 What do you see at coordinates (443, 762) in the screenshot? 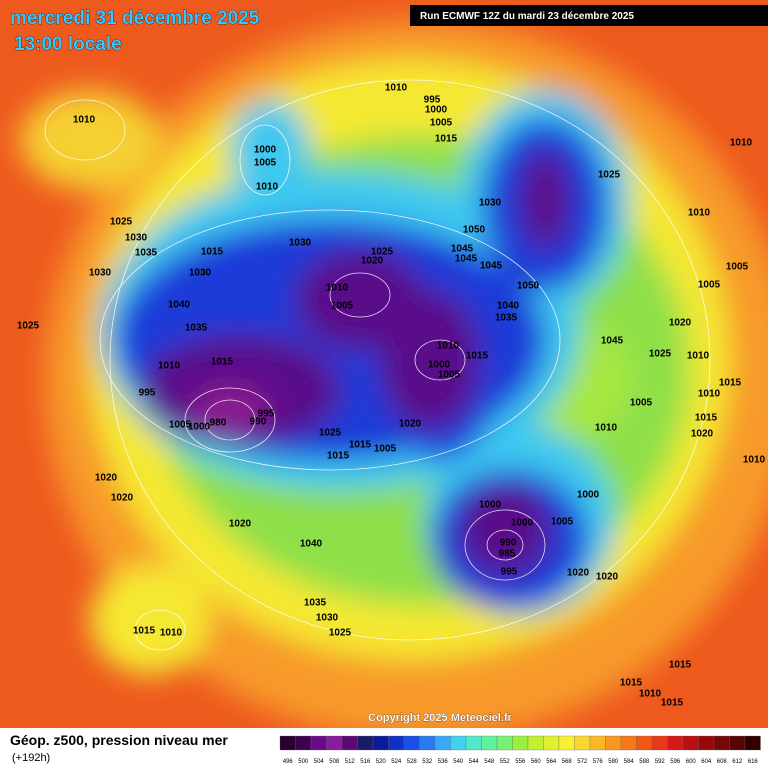
I see `legend-scale-label: 536` at bounding box center [443, 762].